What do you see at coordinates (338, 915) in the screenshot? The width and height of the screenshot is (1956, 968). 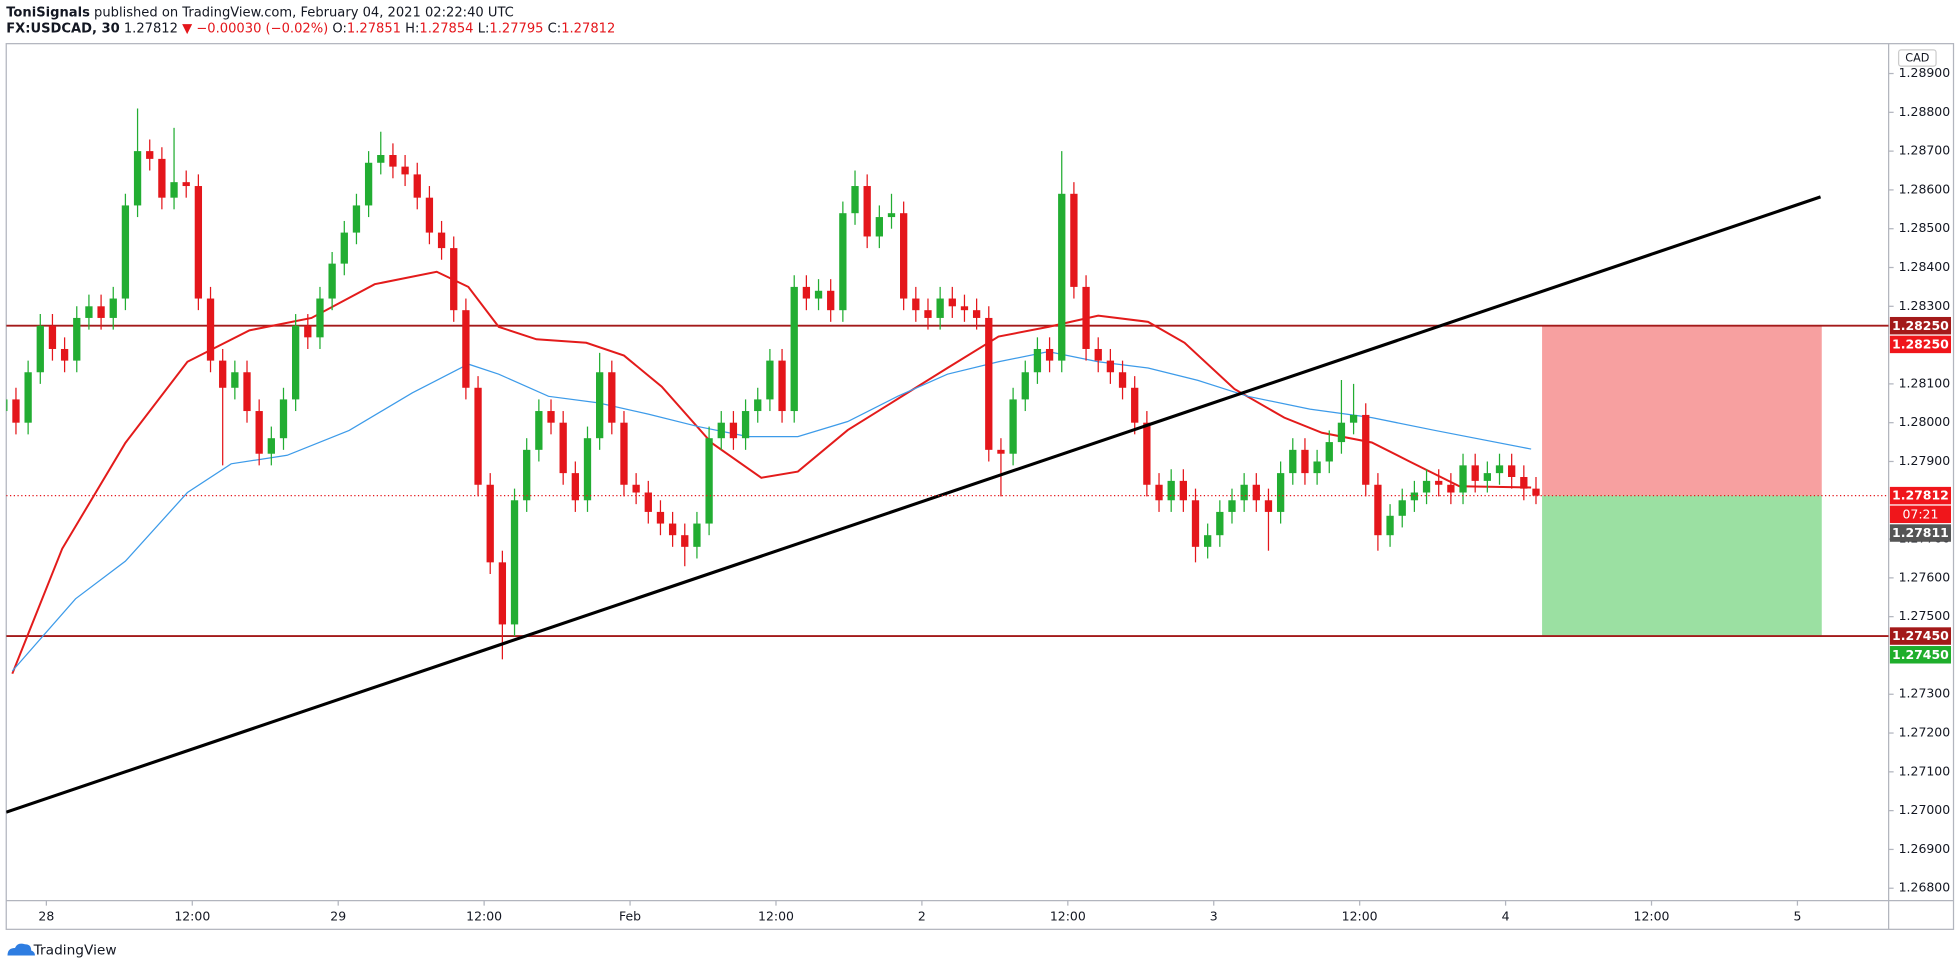 I see `x-tick-label: 29` at bounding box center [338, 915].